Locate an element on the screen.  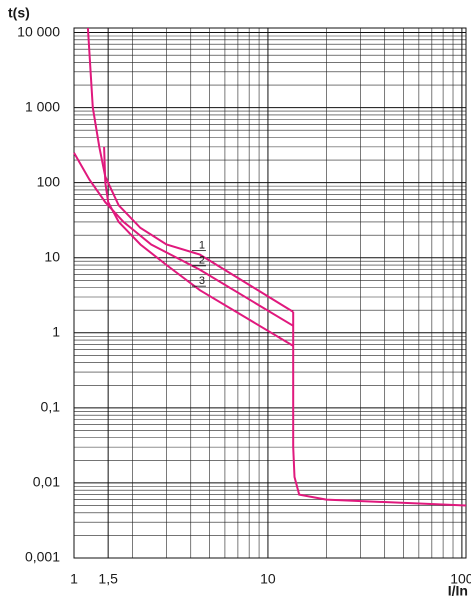
x-axis-title: I/In is located at coordinates (458, 591).